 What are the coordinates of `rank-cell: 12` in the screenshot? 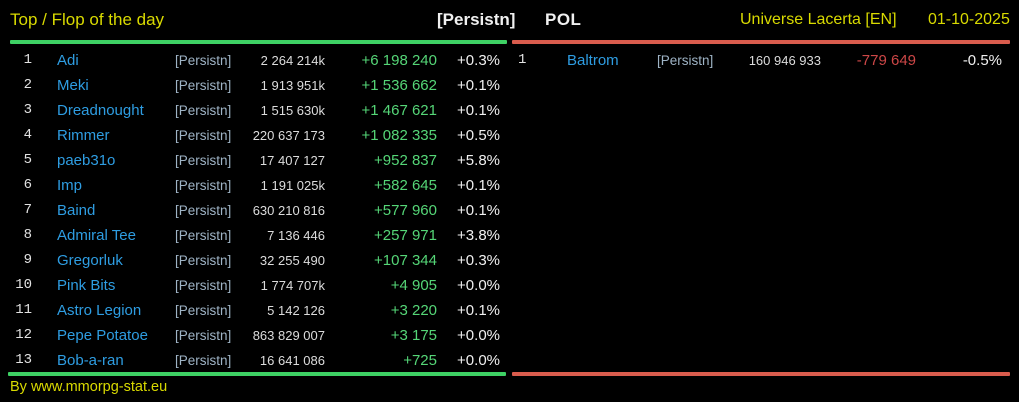 It's located at (23, 335).